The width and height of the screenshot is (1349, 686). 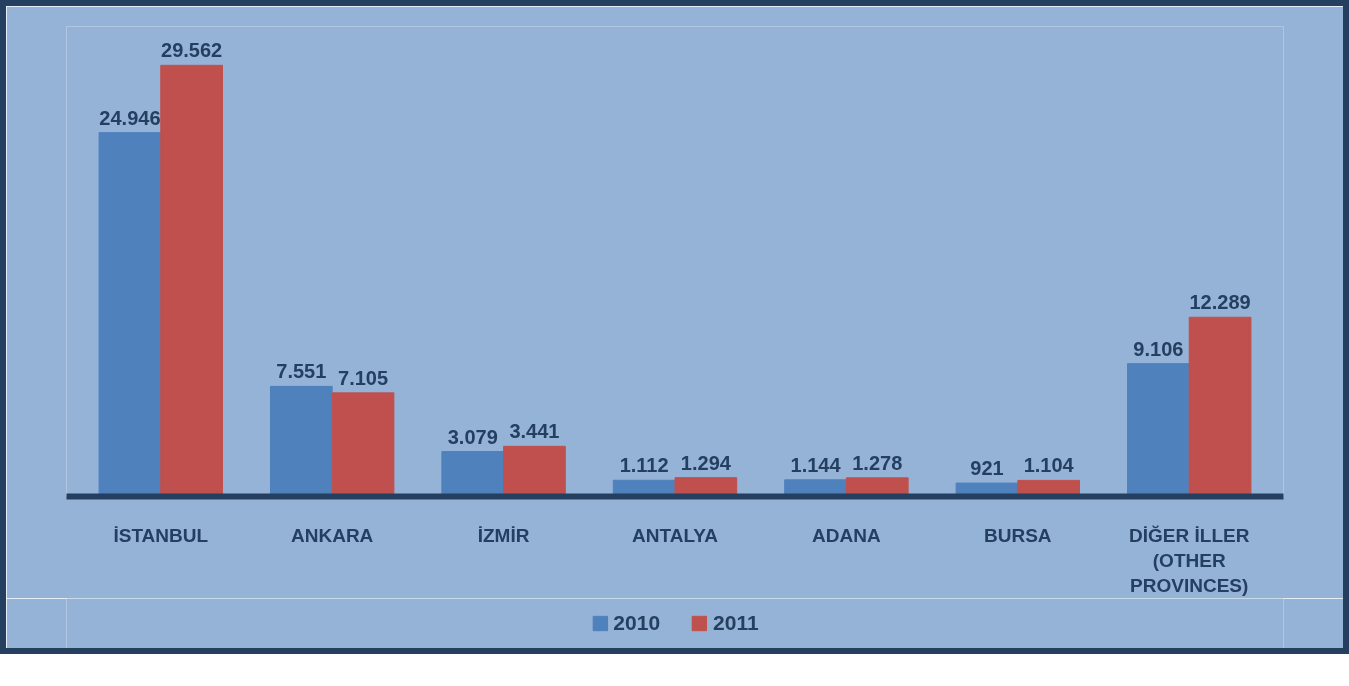 What do you see at coordinates (1018, 535) in the screenshot?
I see `x-tick-label: BURSA` at bounding box center [1018, 535].